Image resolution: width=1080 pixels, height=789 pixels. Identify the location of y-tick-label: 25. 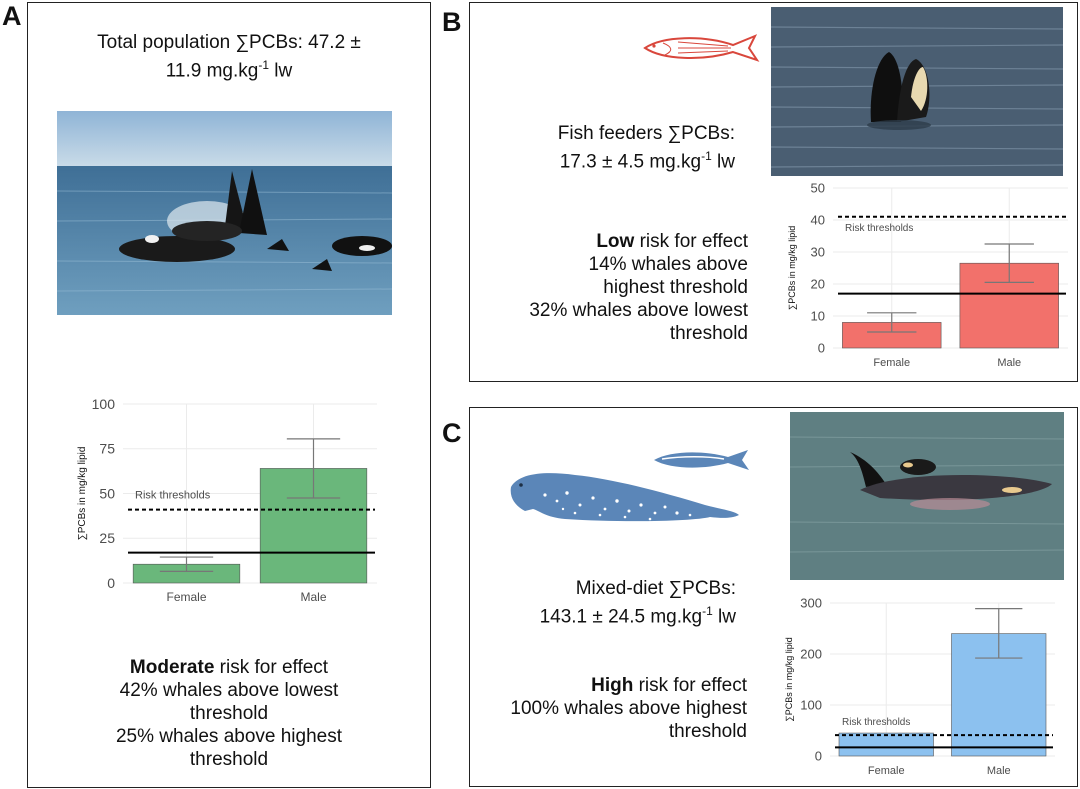
(107, 538).